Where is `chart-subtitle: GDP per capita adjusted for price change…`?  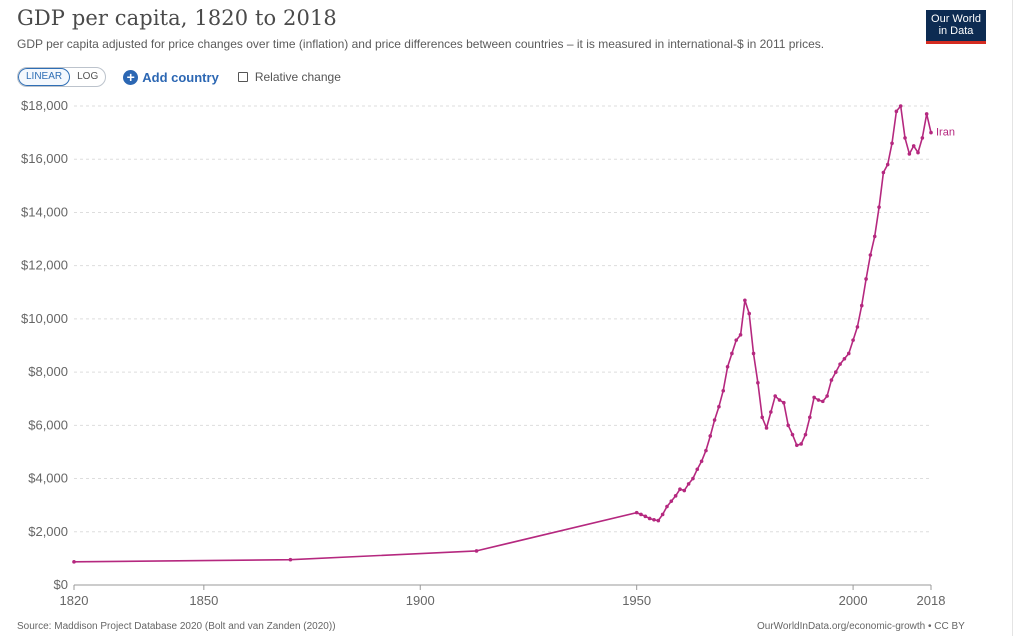 chart-subtitle: GDP per capita adjusted for price change… is located at coordinates (421, 44).